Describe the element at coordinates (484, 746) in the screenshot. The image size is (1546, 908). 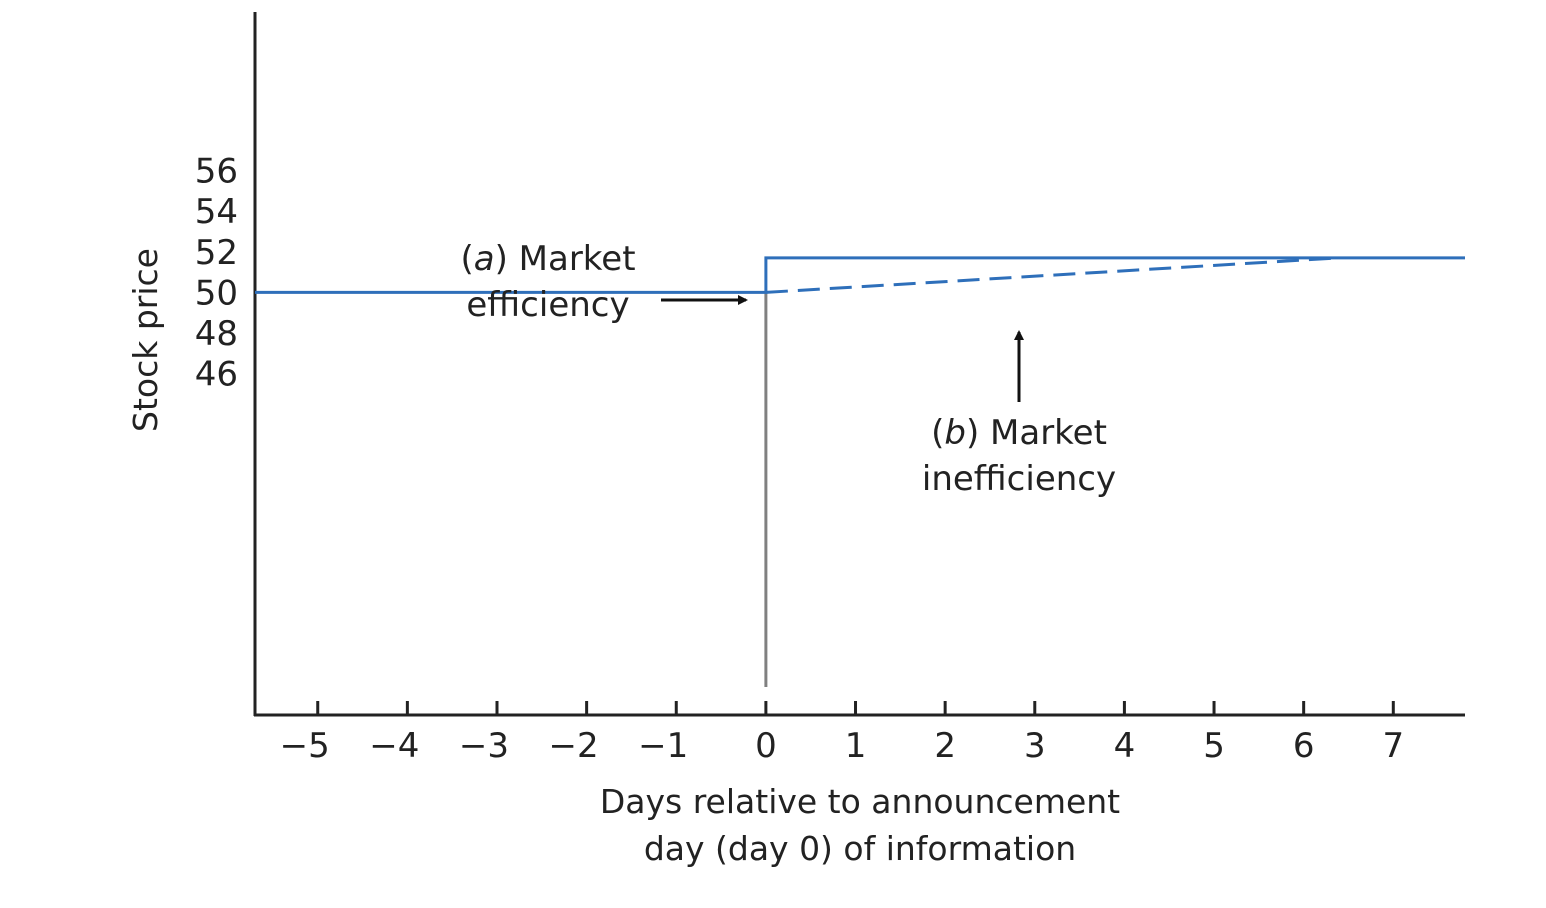
I see `x-tick-label: −3` at that location.